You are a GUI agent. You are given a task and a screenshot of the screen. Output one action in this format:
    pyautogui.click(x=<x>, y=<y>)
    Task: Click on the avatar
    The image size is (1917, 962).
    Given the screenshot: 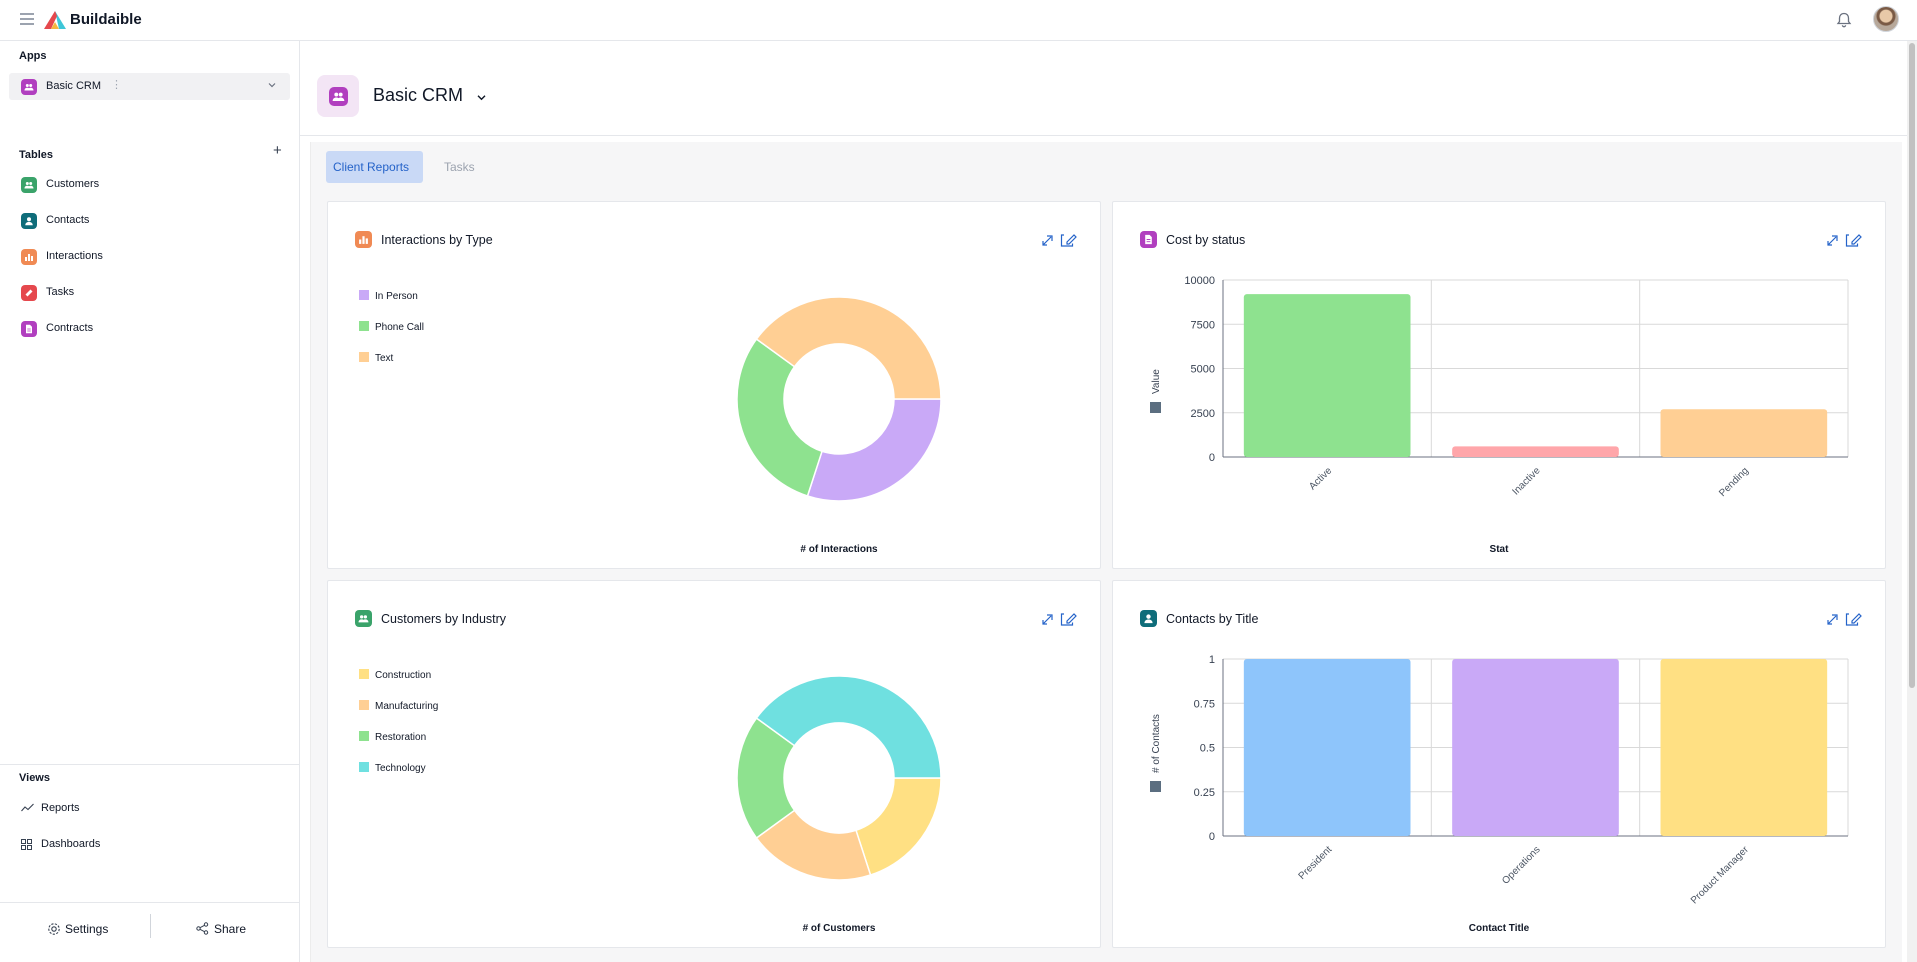 What is the action you would take?
    pyautogui.click(x=1886, y=19)
    